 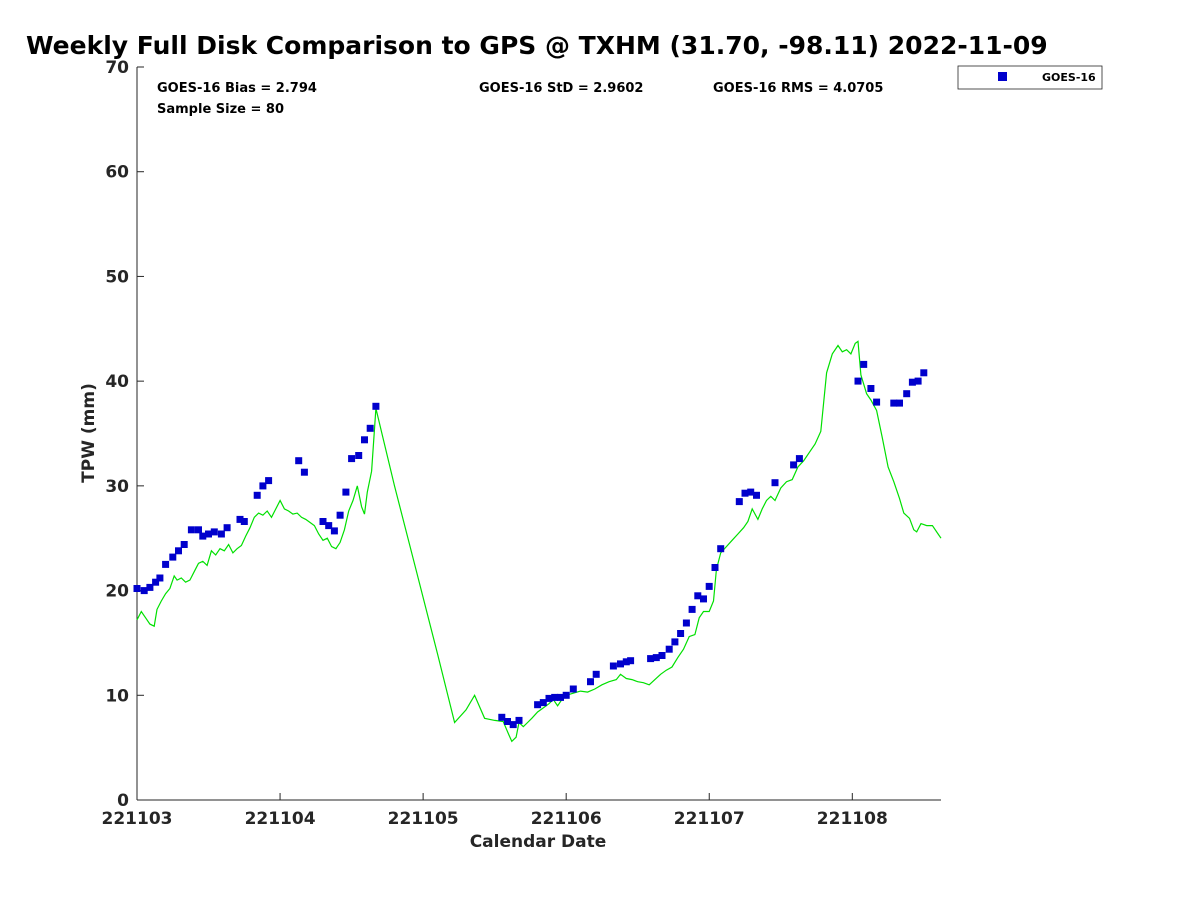 I want to click on x-tick-label: 221108, so click(x=852, y=819).